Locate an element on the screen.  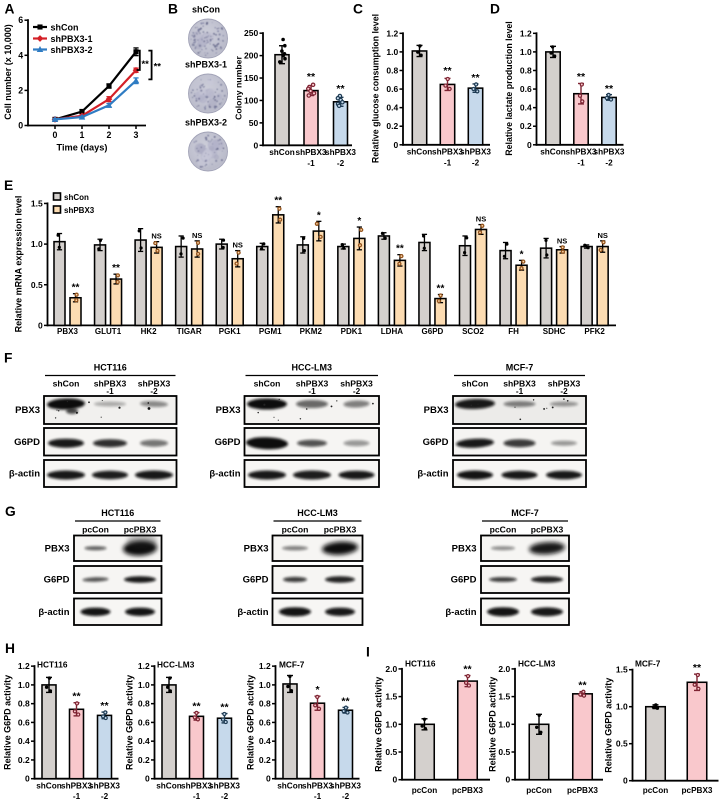
svg-text: E is located at coordinates (8, 185).